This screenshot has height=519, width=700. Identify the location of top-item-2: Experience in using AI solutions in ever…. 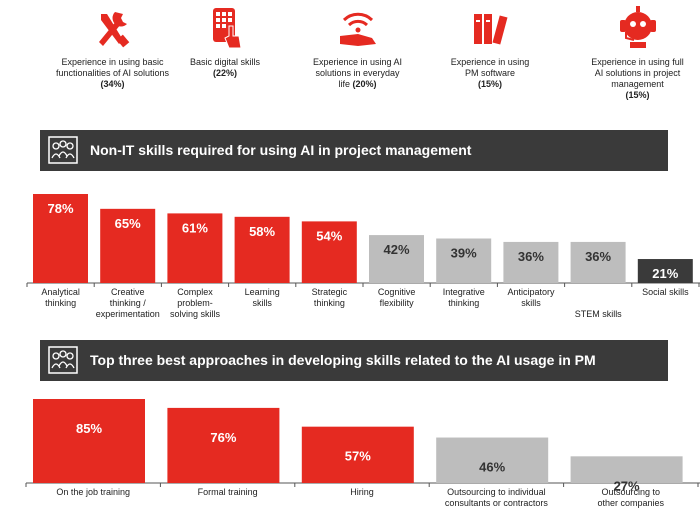
(357, 59).